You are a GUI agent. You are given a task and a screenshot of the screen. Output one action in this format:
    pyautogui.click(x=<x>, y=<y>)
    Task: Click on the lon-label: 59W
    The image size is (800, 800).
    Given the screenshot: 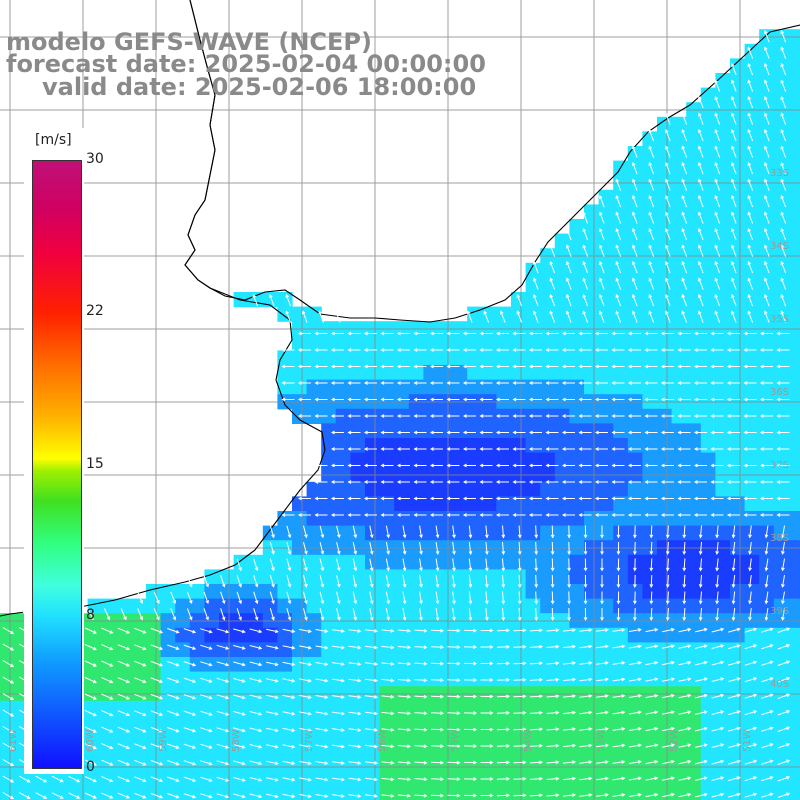 What is the action you would take?
    pyautogui.click(x=163, y=740)
    